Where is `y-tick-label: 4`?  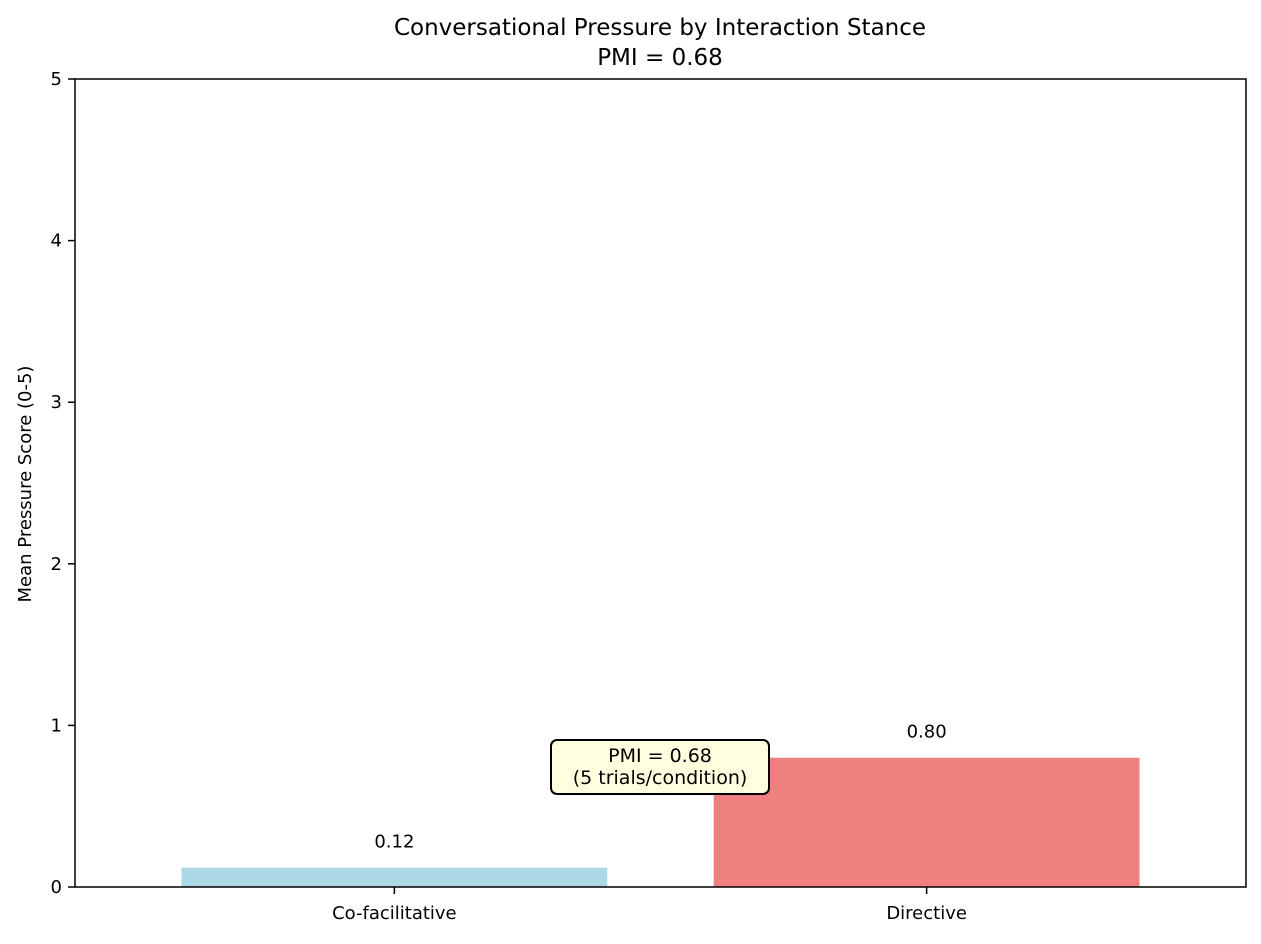
y-tick-label: 4 is located at coordinates (56, 241).